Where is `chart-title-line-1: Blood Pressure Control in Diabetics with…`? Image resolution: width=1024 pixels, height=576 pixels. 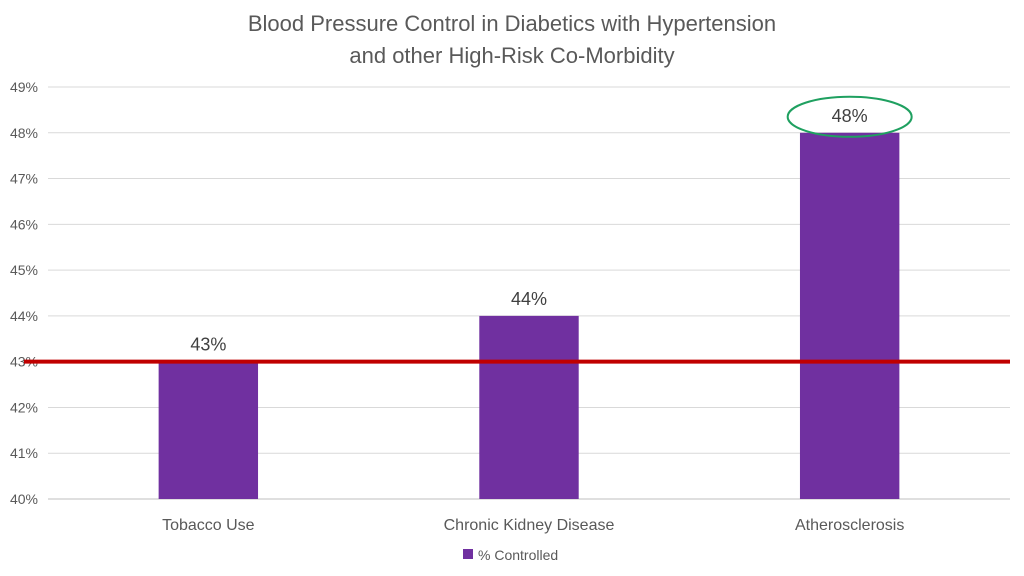 chart-title-line-1: Blood Pressure Control in Diabetics with… is located at coordinates (512, 23).